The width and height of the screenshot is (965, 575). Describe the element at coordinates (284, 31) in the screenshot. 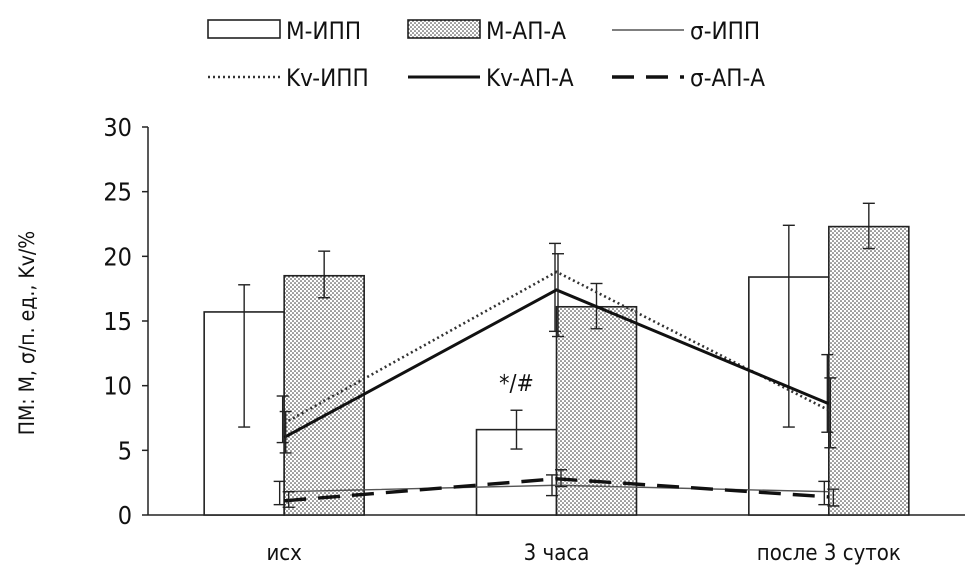

I see `legend-item: М-ИПП` at that location.